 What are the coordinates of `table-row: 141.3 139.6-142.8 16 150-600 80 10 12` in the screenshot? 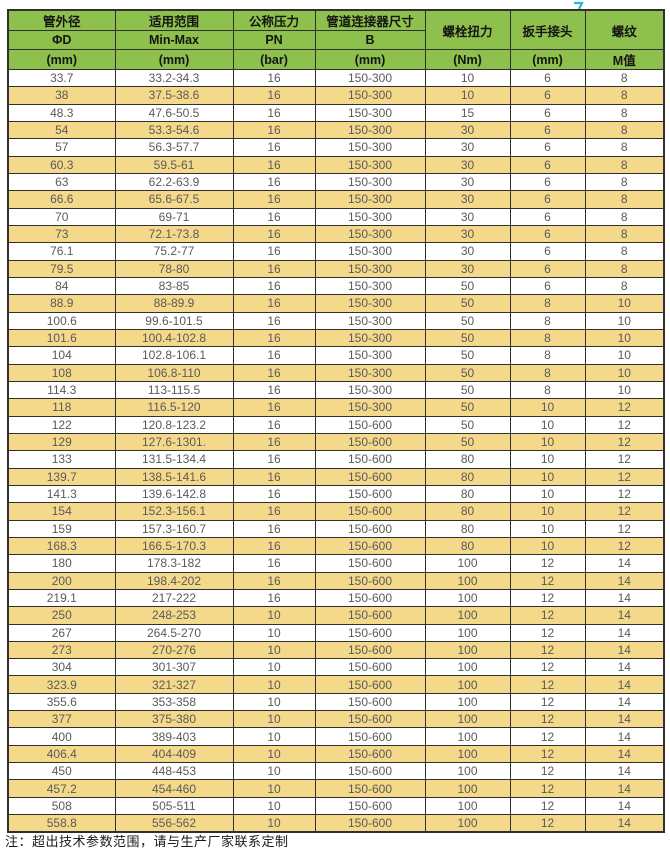 It's located at (336, 494).